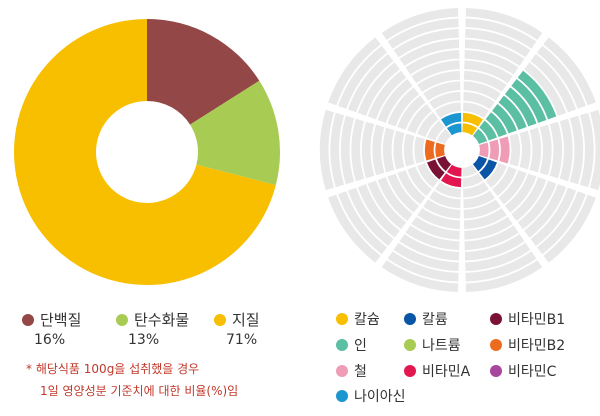 This screenshot has width=600, height=416. What do you see at coordinates (441, 346) in the screenshot?
I see `legend-label: 나트륨` at bounding box center [441, 346].